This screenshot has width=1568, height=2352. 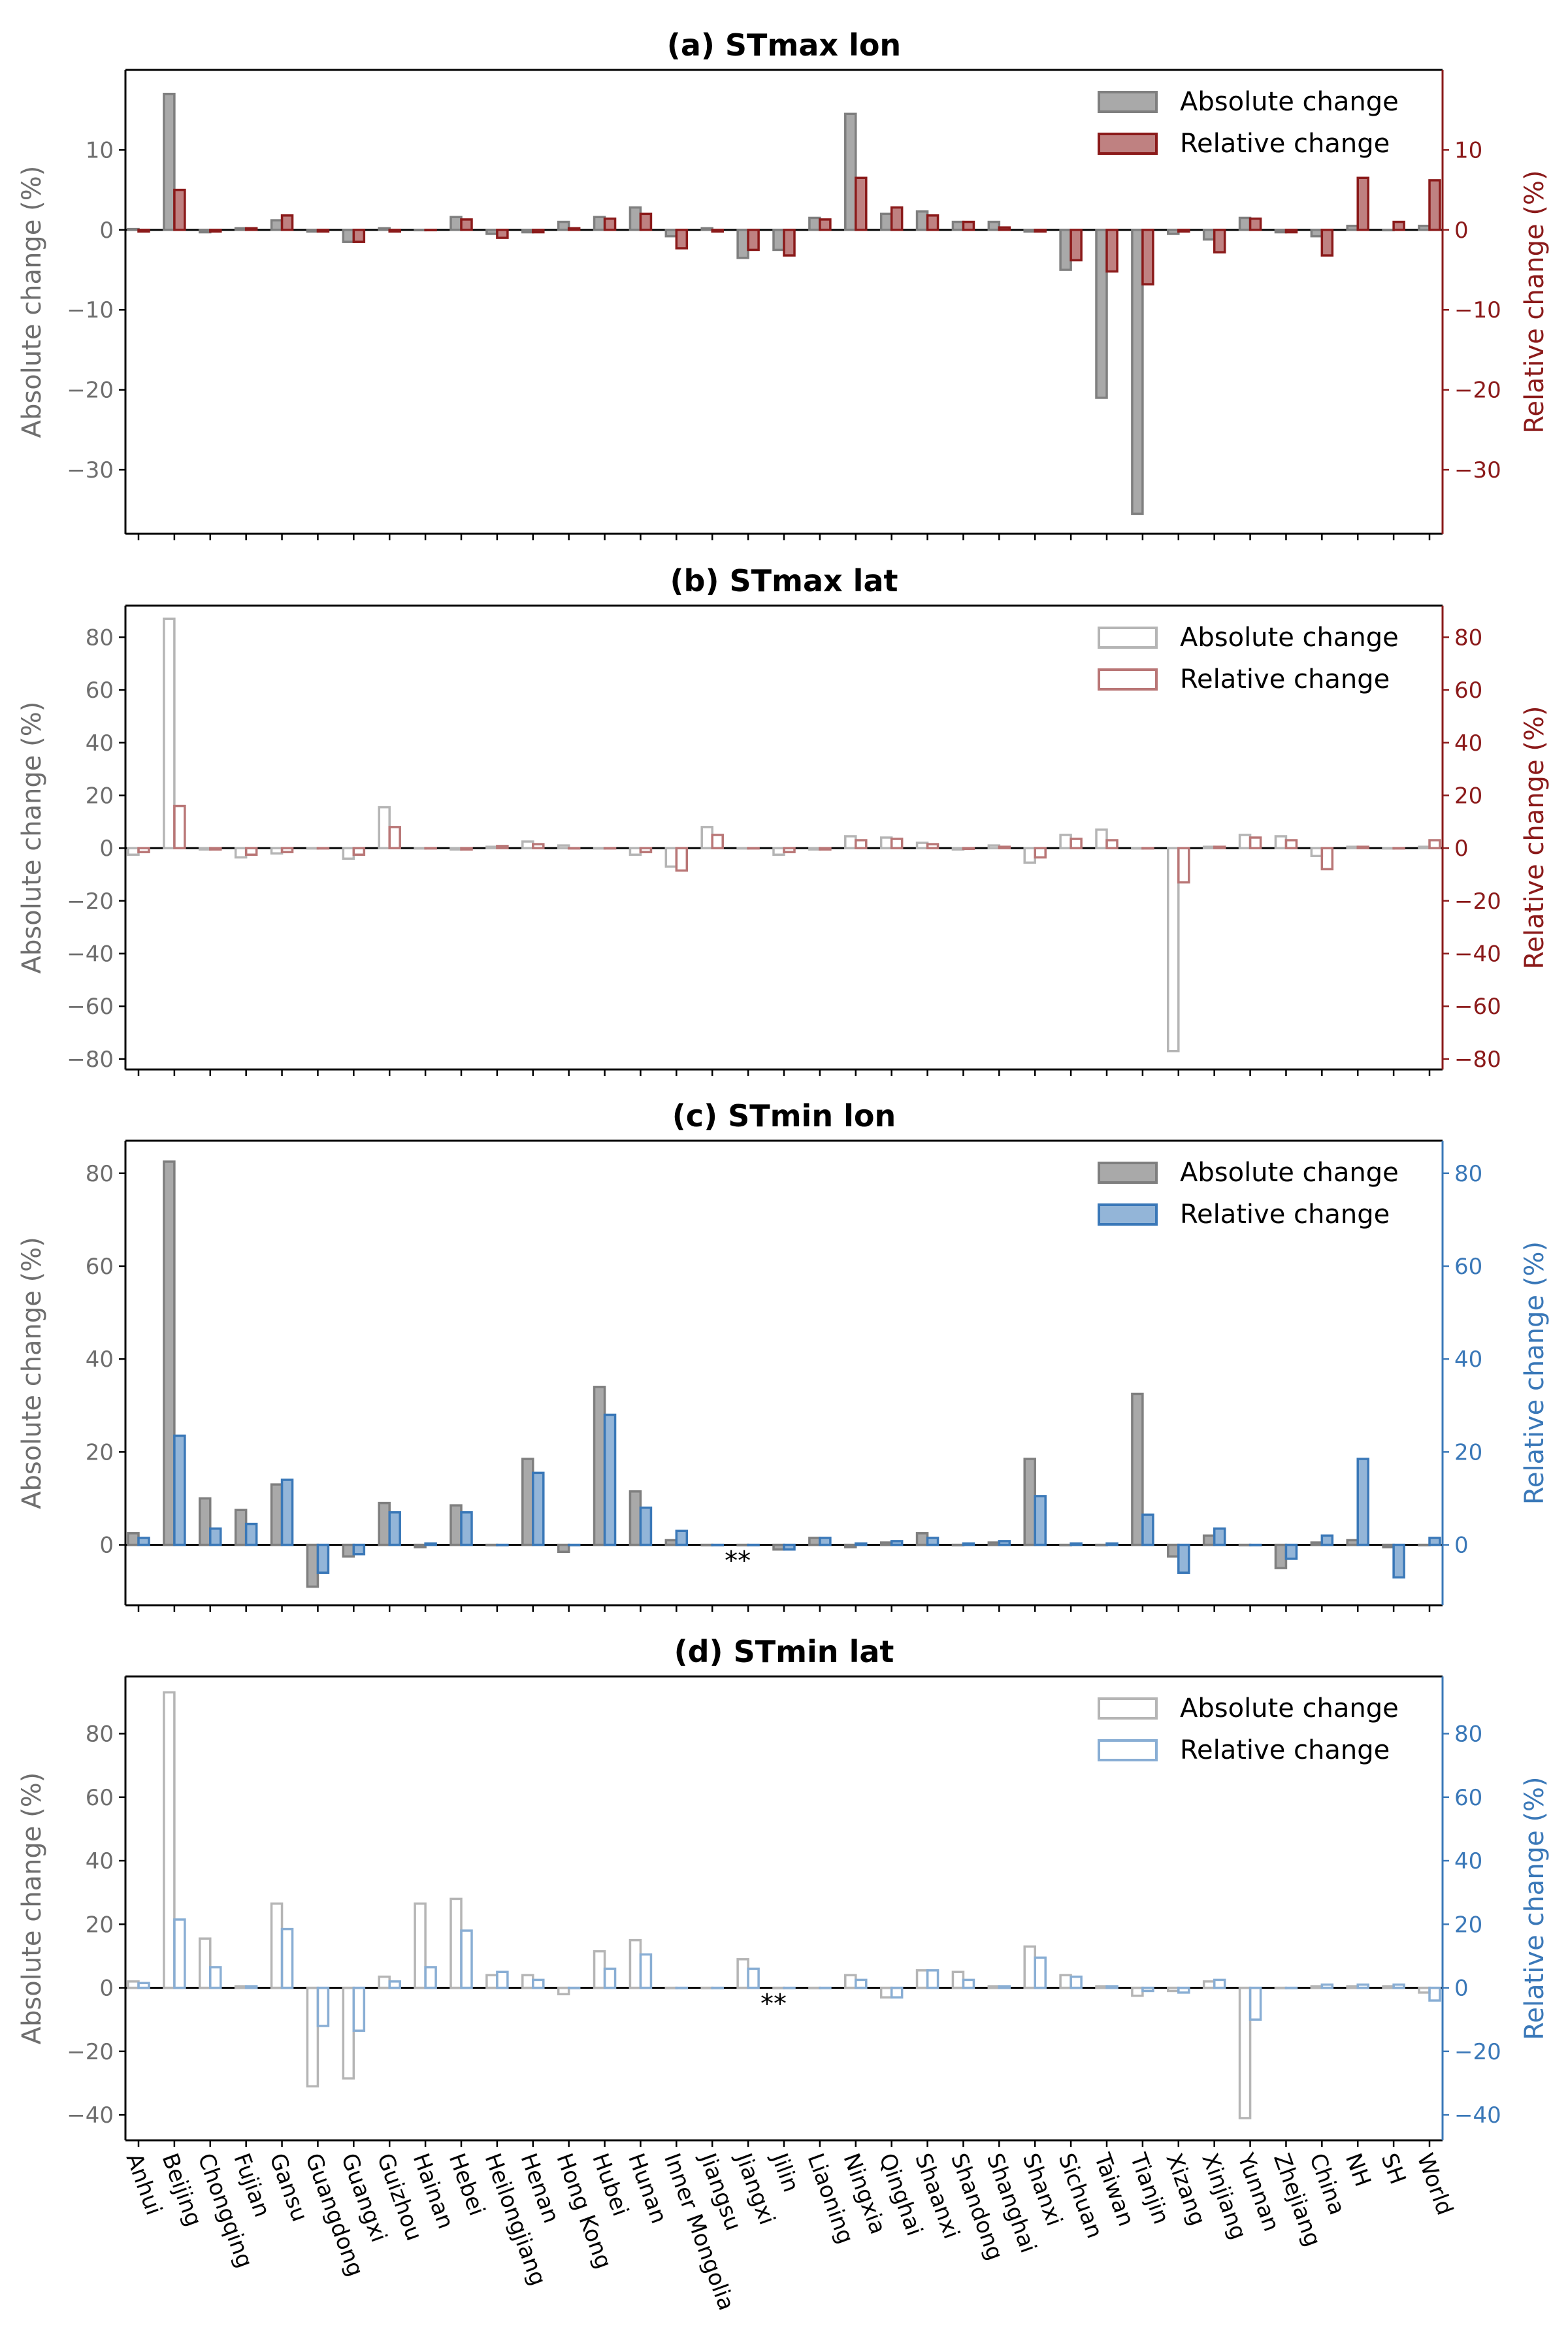 What do you see at coordinates (784, 1116) in the screenshot?
I see `panel-title: (c) STmin lon` at bounding box center [784, 1116].